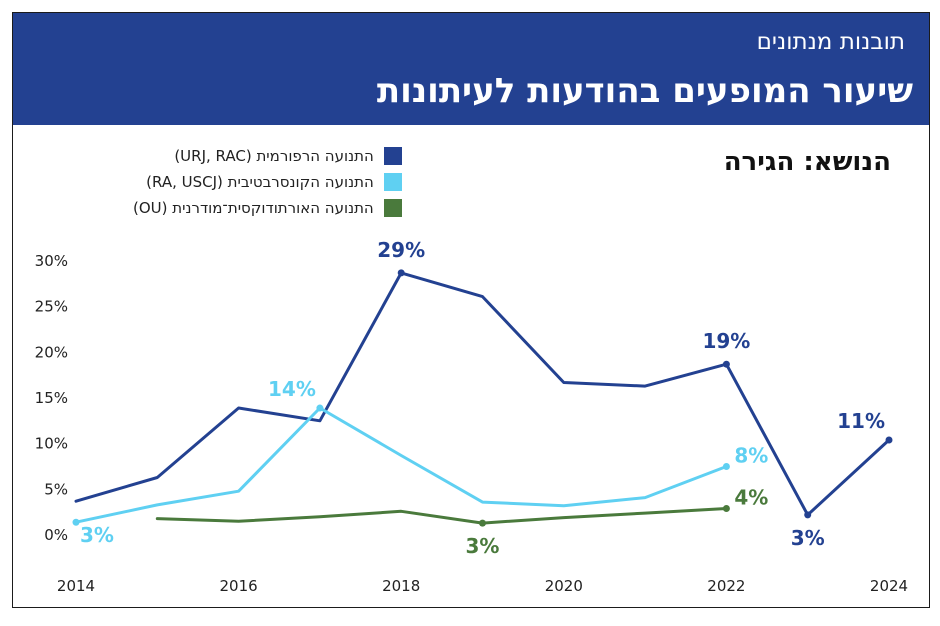 This screenshot has height=626, width=940. Describe the element at coordinates (292, 389) in the screenshot. I see `data-label-conservative: 14%` at that location.